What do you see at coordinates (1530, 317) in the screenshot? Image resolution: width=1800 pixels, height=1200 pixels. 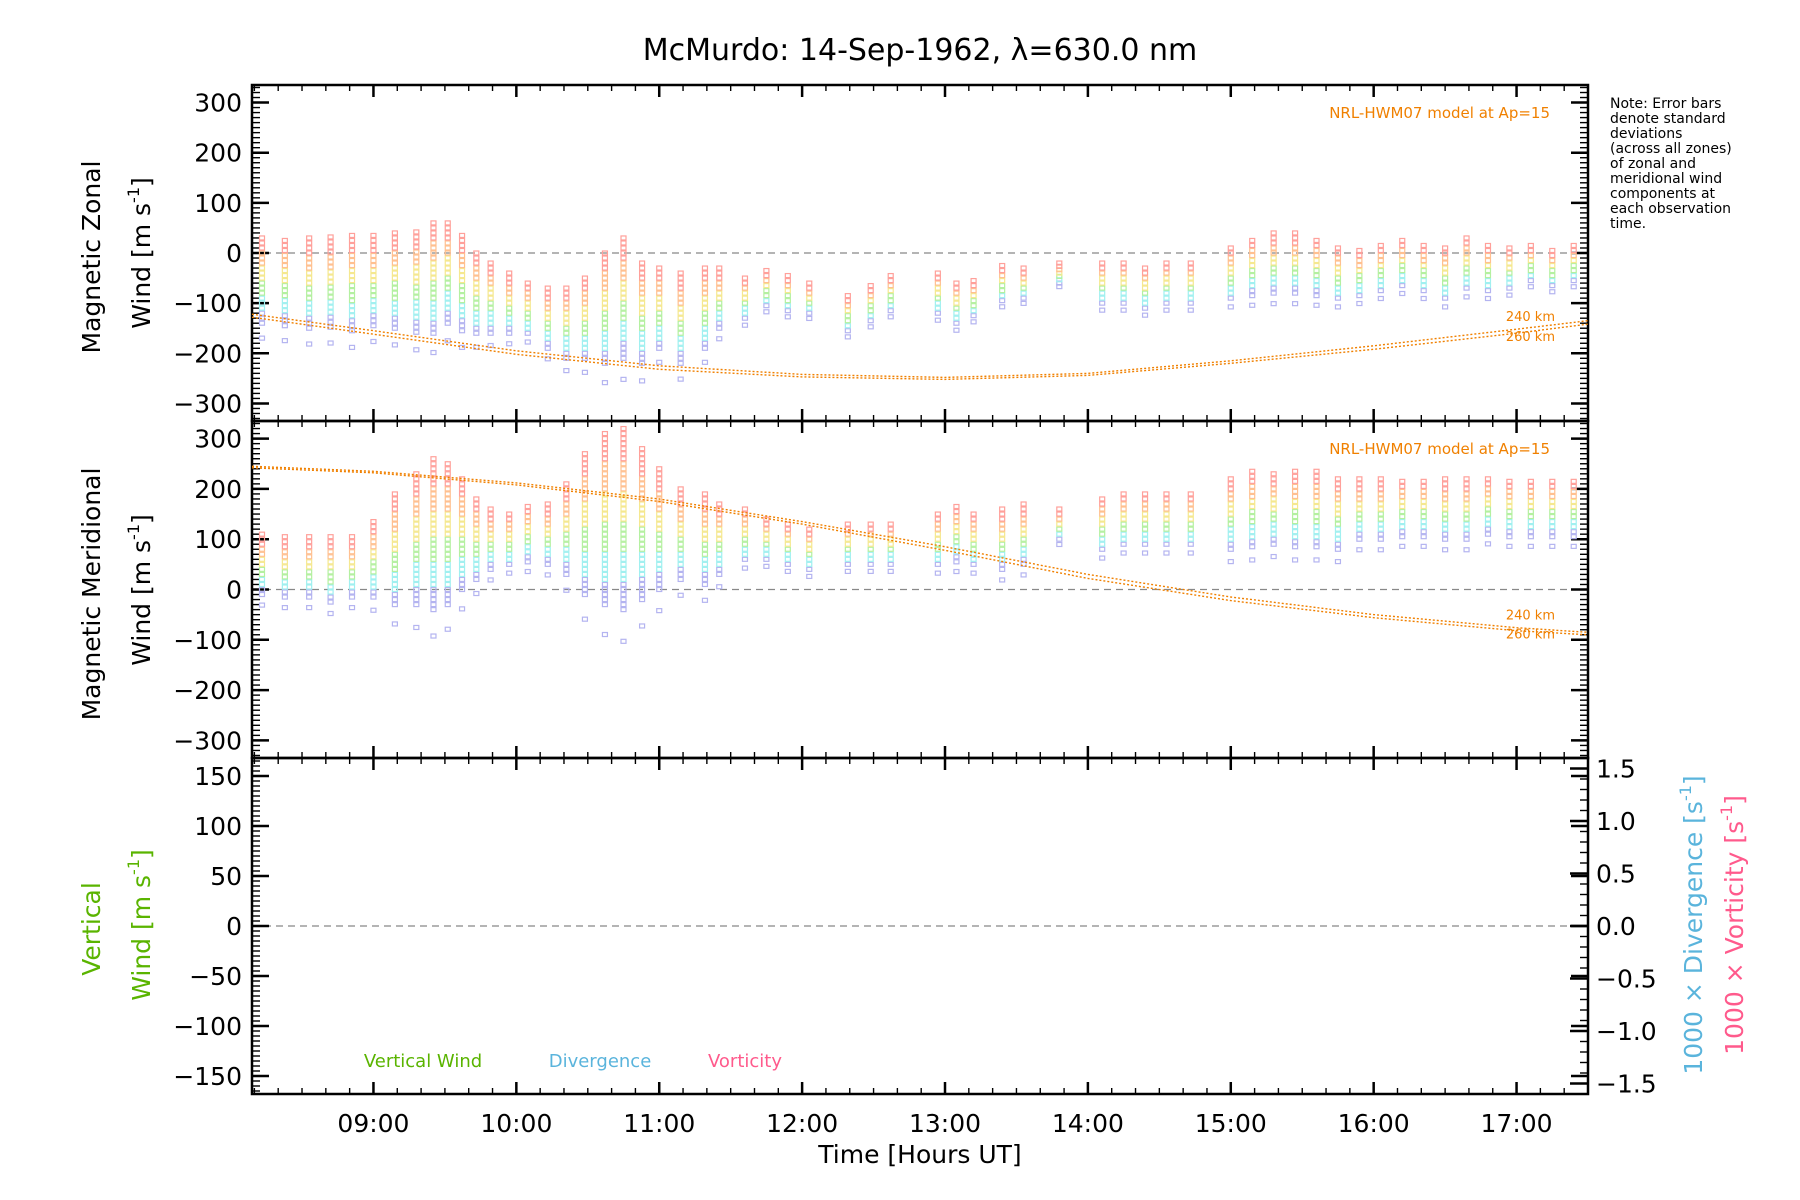 I see `zonal-model-curve-label: 240 km` at bounding box center [1530, 317].